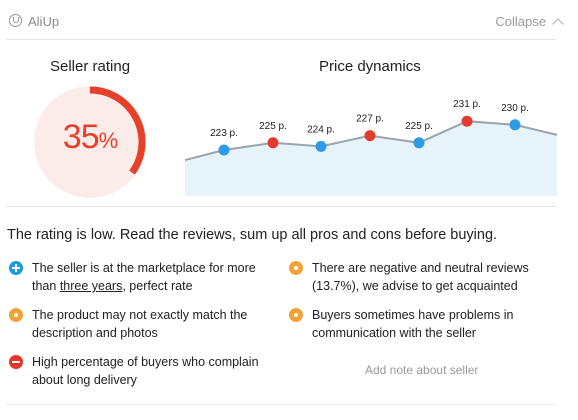 This screenshot has width=578, height=420. Describe the element at coordinates (413, 315) in the screenshot. I see `item-line: Buyers sometimes have problems in` at that location.